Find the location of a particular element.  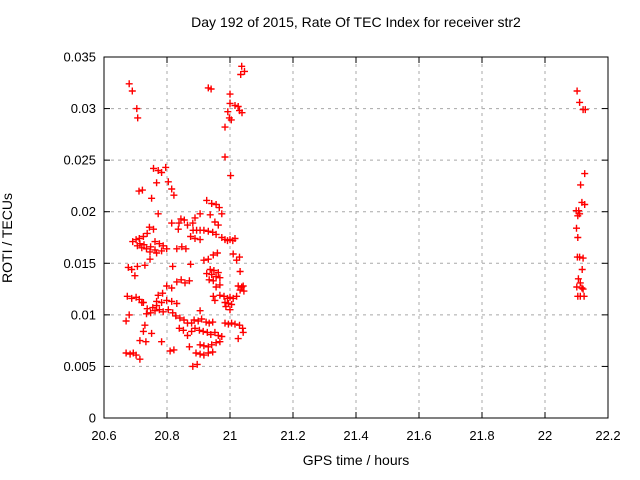

y-tick-label: 0.035 is located at coordinates (79, 57).